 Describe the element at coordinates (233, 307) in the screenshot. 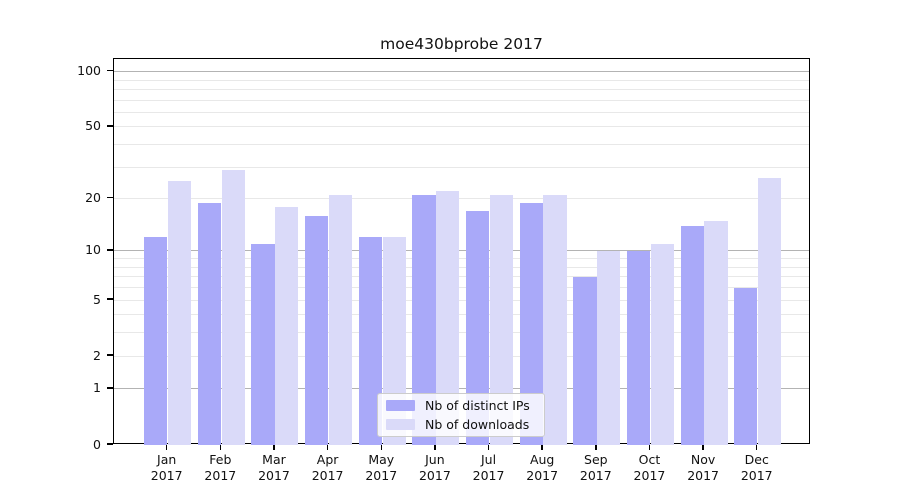

I see `bar-downloads-feb` at that location.